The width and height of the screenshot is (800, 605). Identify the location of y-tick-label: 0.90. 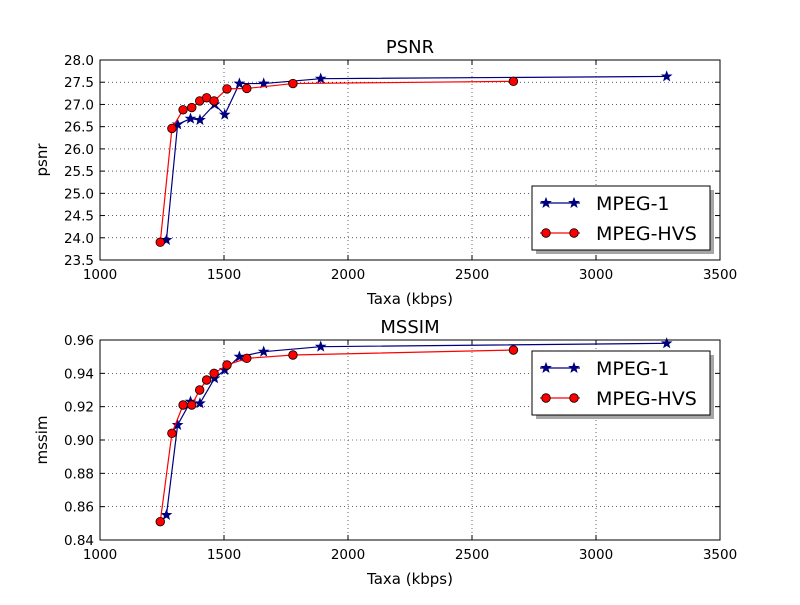
(79, 441).